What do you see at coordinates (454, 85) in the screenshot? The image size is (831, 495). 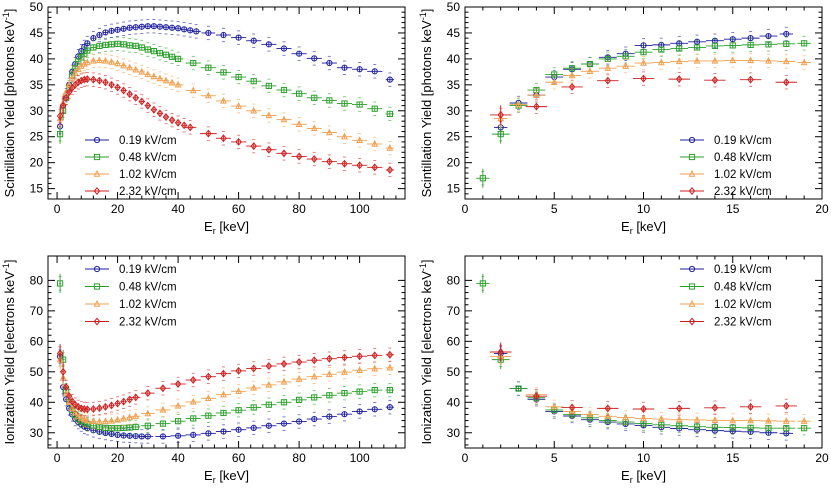 I see `y-tick-label: 35` at bounding box center [454, 85].